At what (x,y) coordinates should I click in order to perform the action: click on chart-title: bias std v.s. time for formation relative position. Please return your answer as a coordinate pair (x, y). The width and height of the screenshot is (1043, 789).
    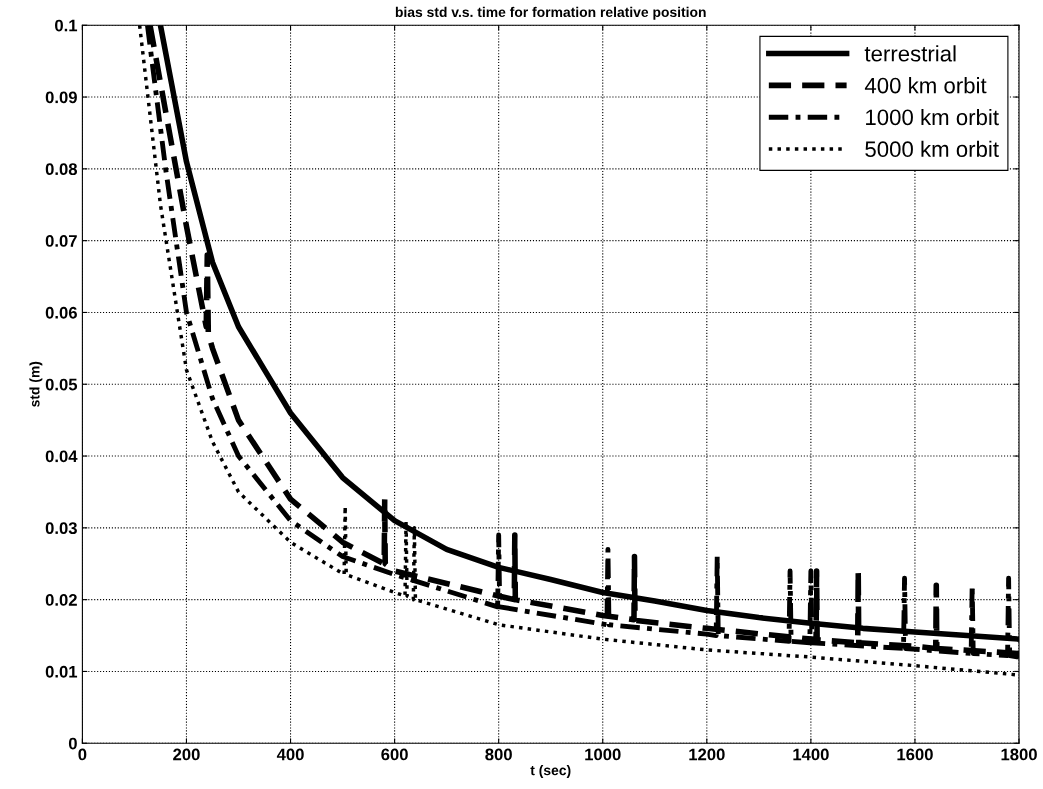
    Looking at the image, I should click on (550, 13).